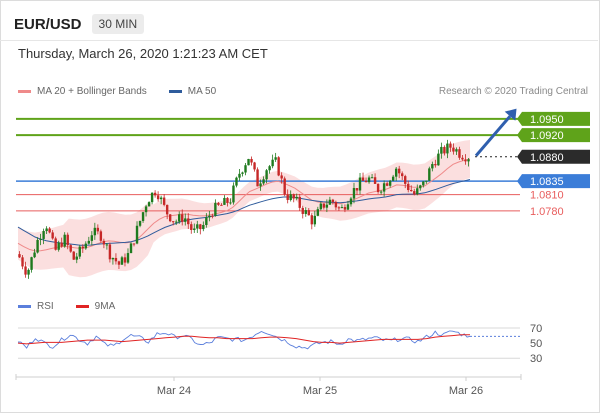 This screenshot has height=413, width=600. What do you see at coordinates (299, 40) in the screenshot?
I see `header-divider` at bounding box center [299, 40].